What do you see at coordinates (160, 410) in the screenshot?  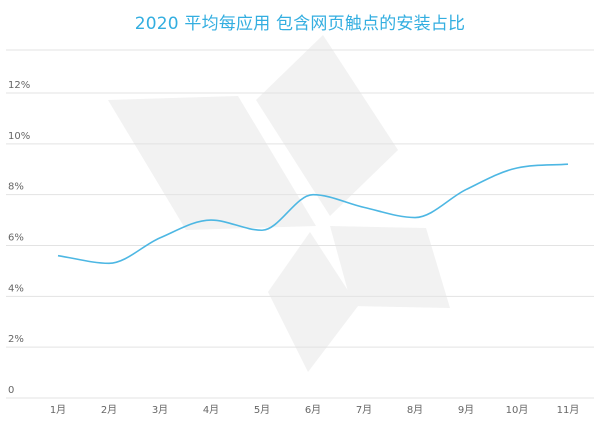 I see `x-tick-label: 3月` at bounding box center [160, 410].